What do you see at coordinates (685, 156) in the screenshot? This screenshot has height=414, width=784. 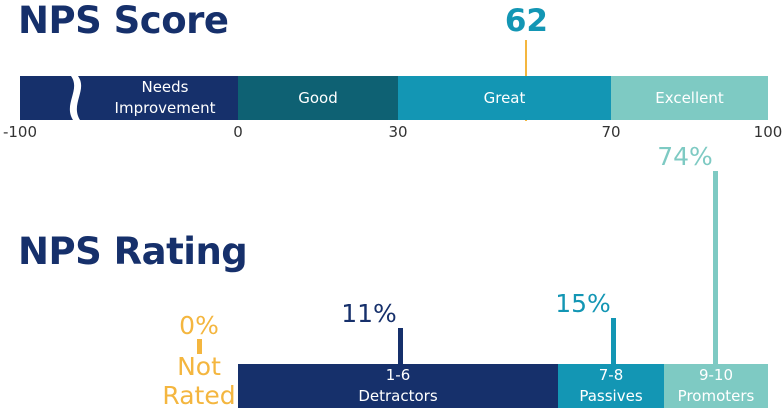 I see `rating-value-label: 74%` at bounding box center [685, 156].